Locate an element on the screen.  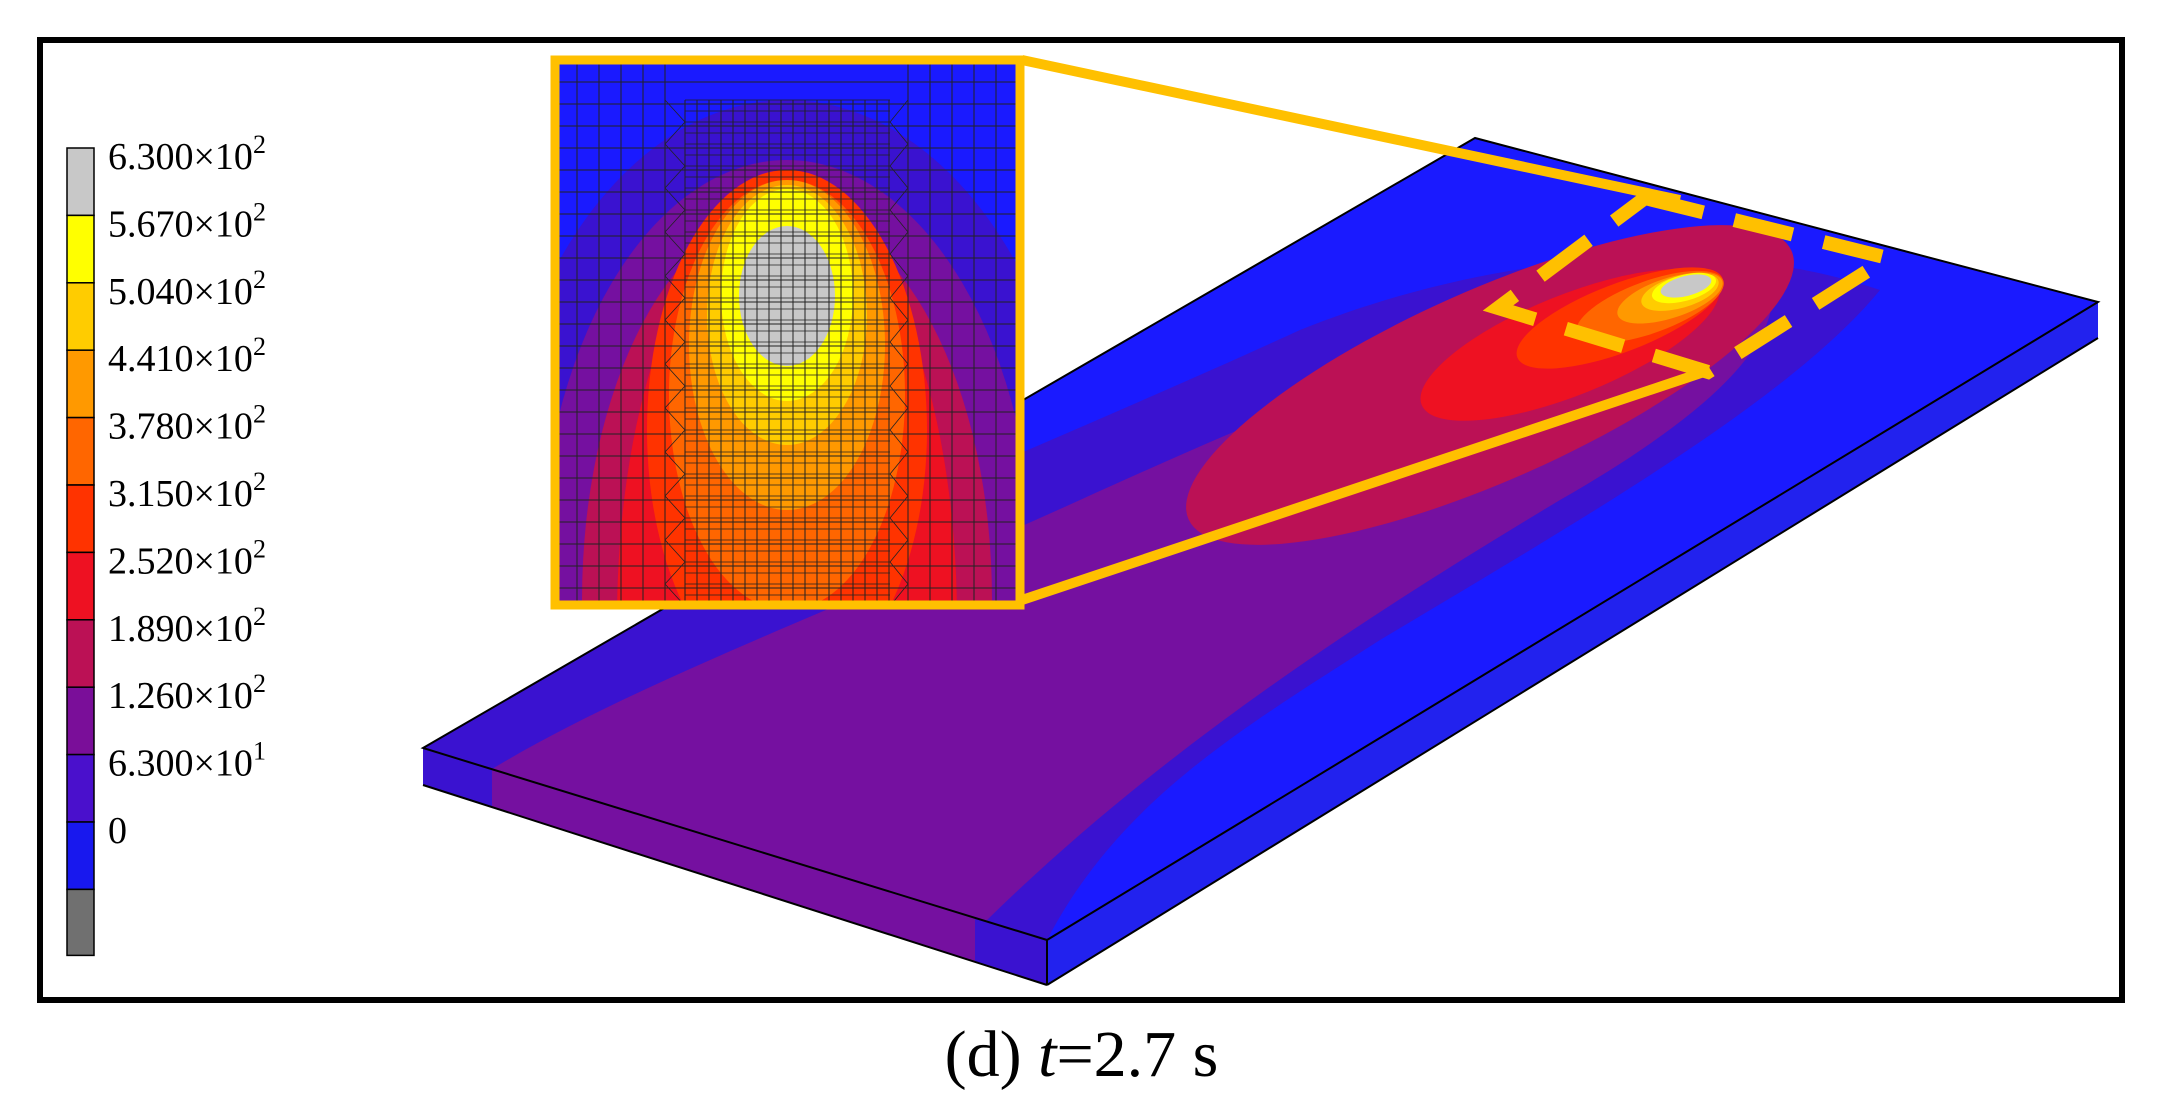
callout-line-bottom is located at coordinates (1366, 485).